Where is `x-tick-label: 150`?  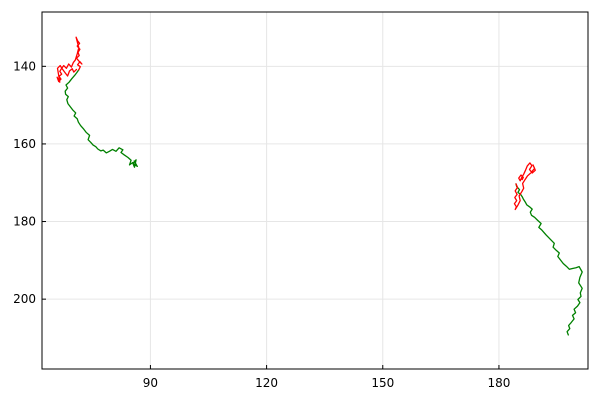 x-tick-label: 150 is located at coordinates (382, 383).